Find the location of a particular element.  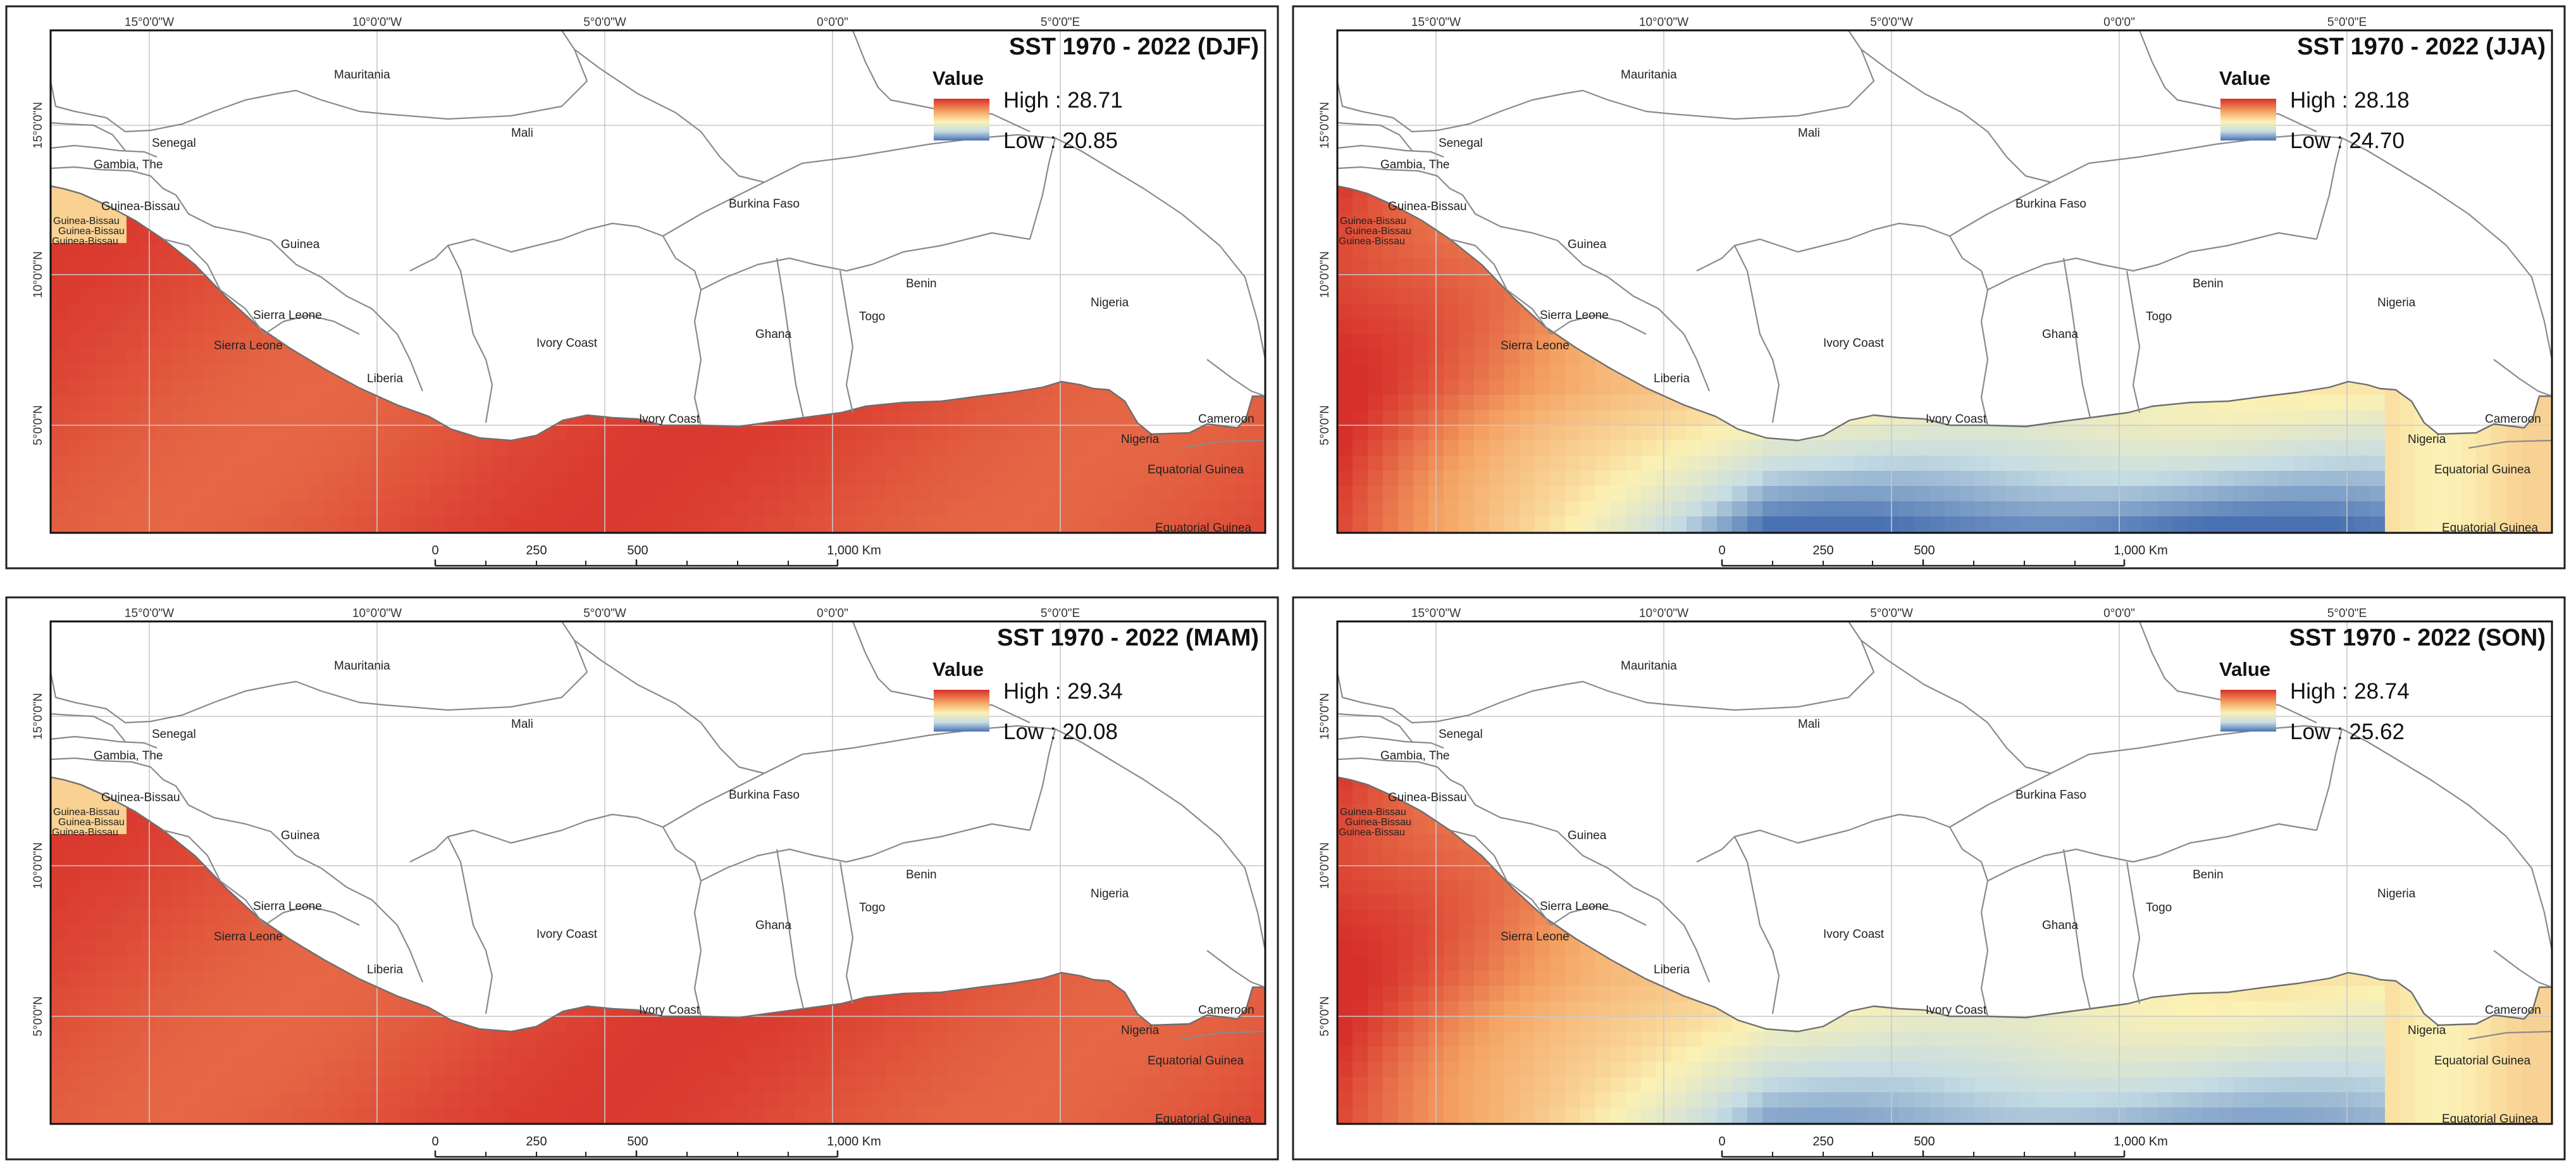

label-ivory-coast-2: Ivory Coast is located at coordinates (669, 419).